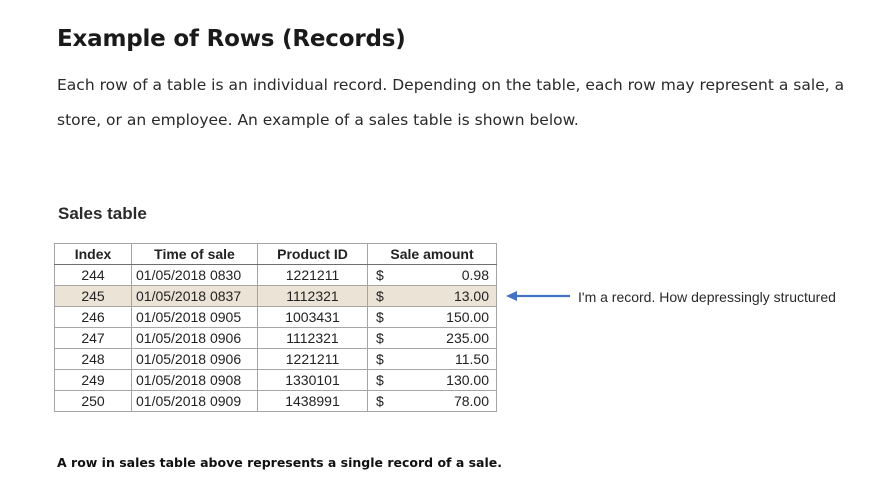  What do you see at coordinates (432, 296) in the screenshot?
I see `cell-sale-amount: $13.00` at bounding box center [432, 296].